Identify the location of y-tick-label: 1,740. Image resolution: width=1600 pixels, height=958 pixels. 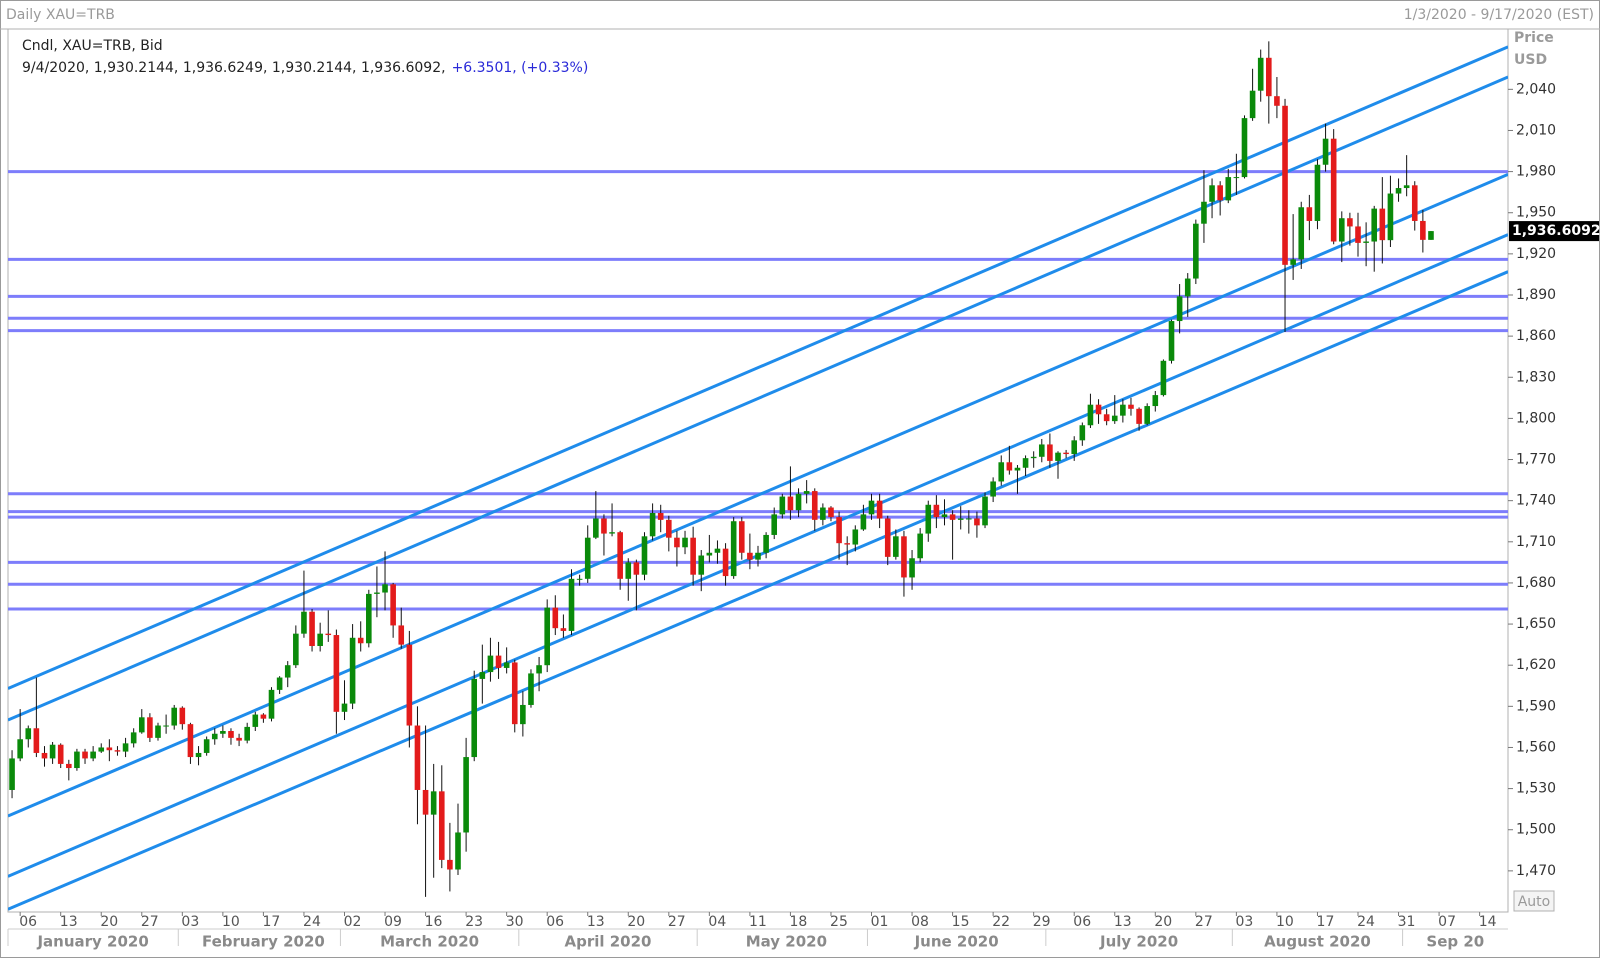
(1536, 501).